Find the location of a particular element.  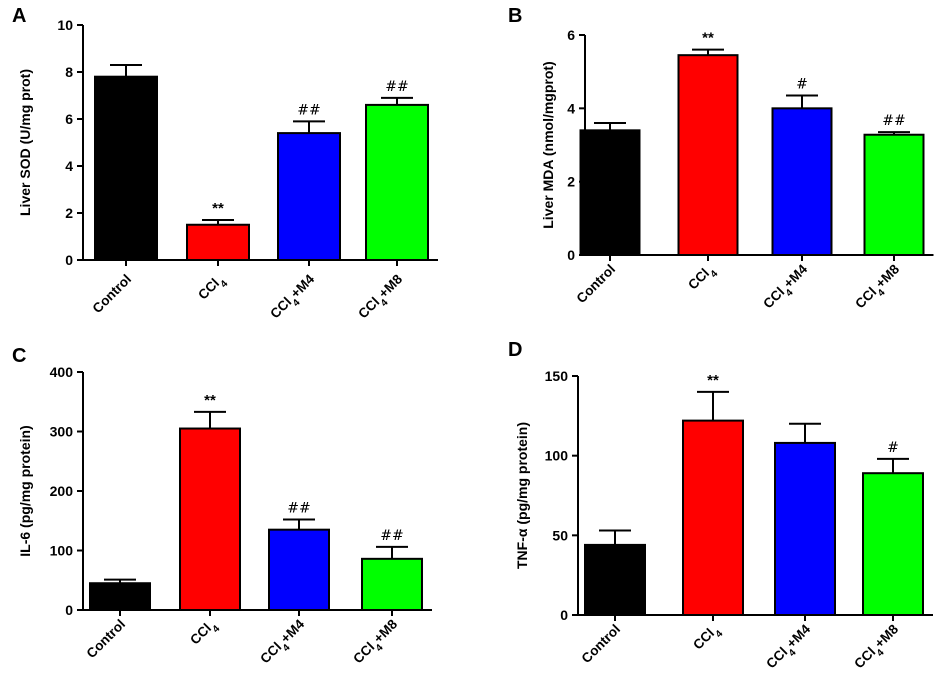

y-axis-label: Liver SOD (U/mg prot) is located at coordinates (25, 142).